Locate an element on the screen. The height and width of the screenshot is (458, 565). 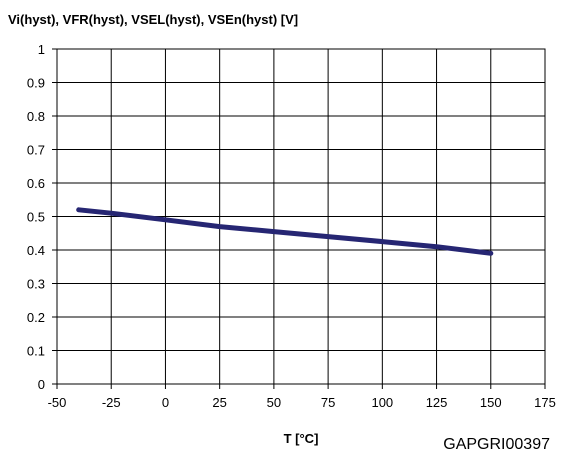
y-tick-label: 1 is located at coordinates (41, 49).